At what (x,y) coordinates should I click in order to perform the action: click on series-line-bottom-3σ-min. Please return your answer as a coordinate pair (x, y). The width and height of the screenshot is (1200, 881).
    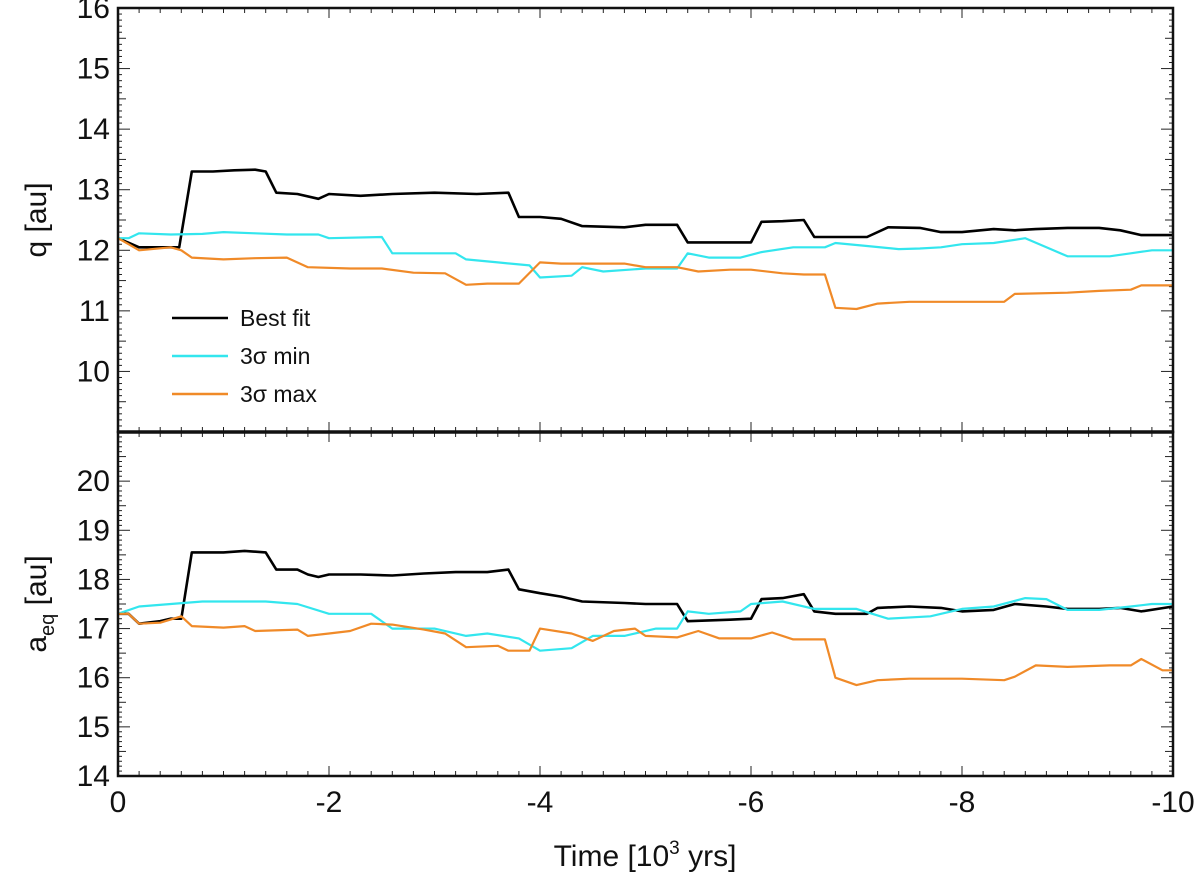
    Looking at the image, I should click on (645, 624).